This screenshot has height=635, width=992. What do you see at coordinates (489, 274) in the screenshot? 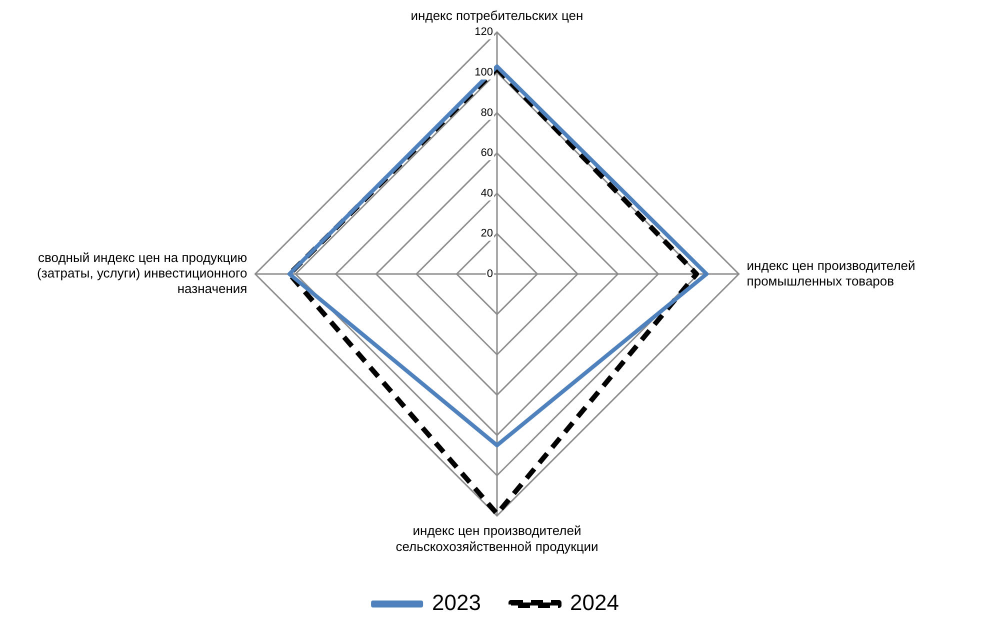
I see `y-tick-label: 0` at bounding box center [489, 274].